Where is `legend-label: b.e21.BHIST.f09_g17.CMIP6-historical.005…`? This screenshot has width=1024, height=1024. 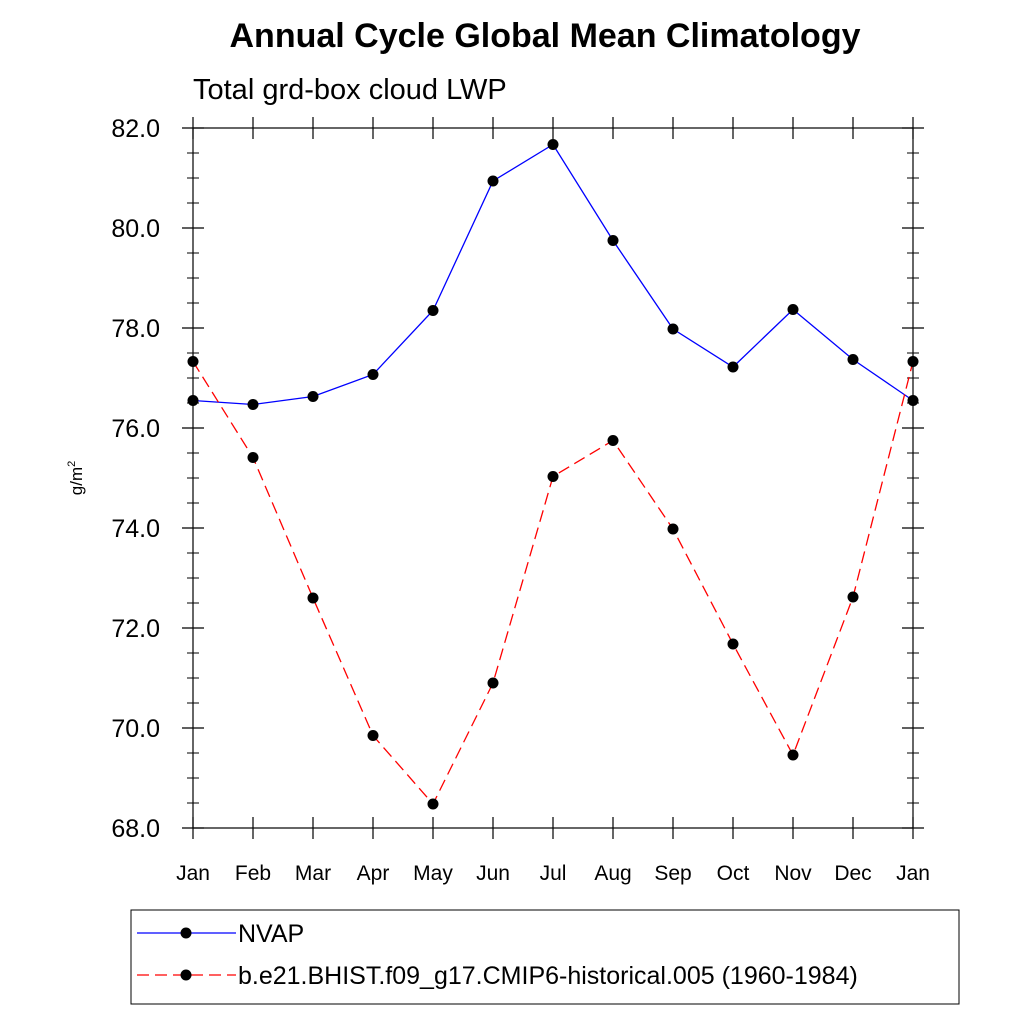
legend-label: b.e21.BHIST.f09_g17.CMIP6-historical.005… is located at coordinates (548, 976).